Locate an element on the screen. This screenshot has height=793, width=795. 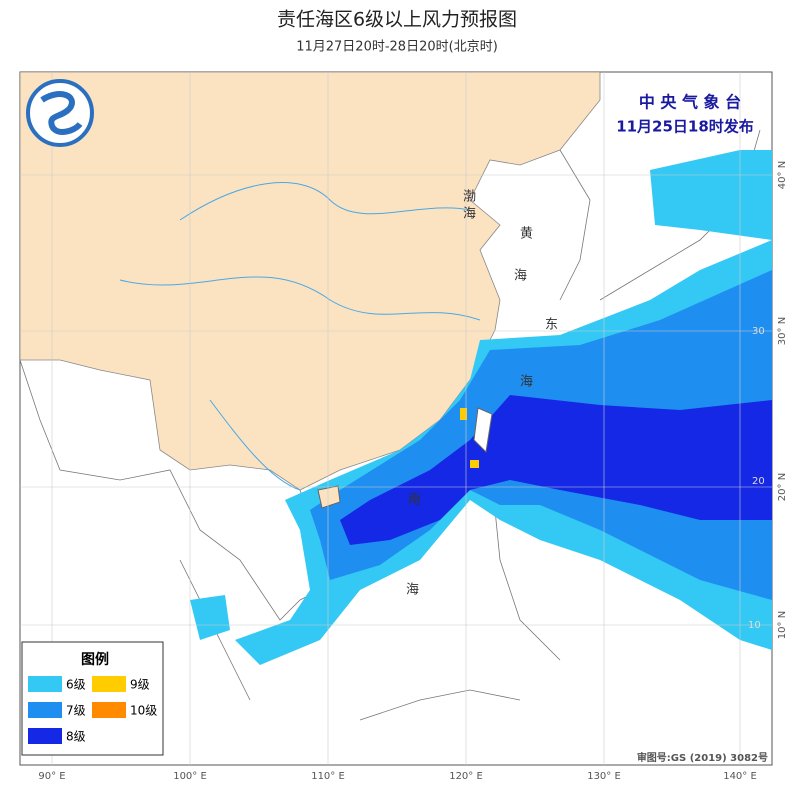
issue-time: 11月25日18时发布 is located at coordinates (685, 127).